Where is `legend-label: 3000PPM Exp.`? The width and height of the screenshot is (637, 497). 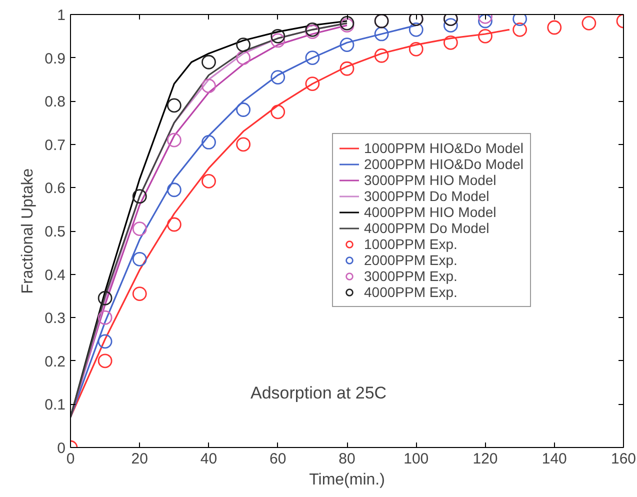 legend-label: 3000PPM Exp. is located at coordinates (411, 276).